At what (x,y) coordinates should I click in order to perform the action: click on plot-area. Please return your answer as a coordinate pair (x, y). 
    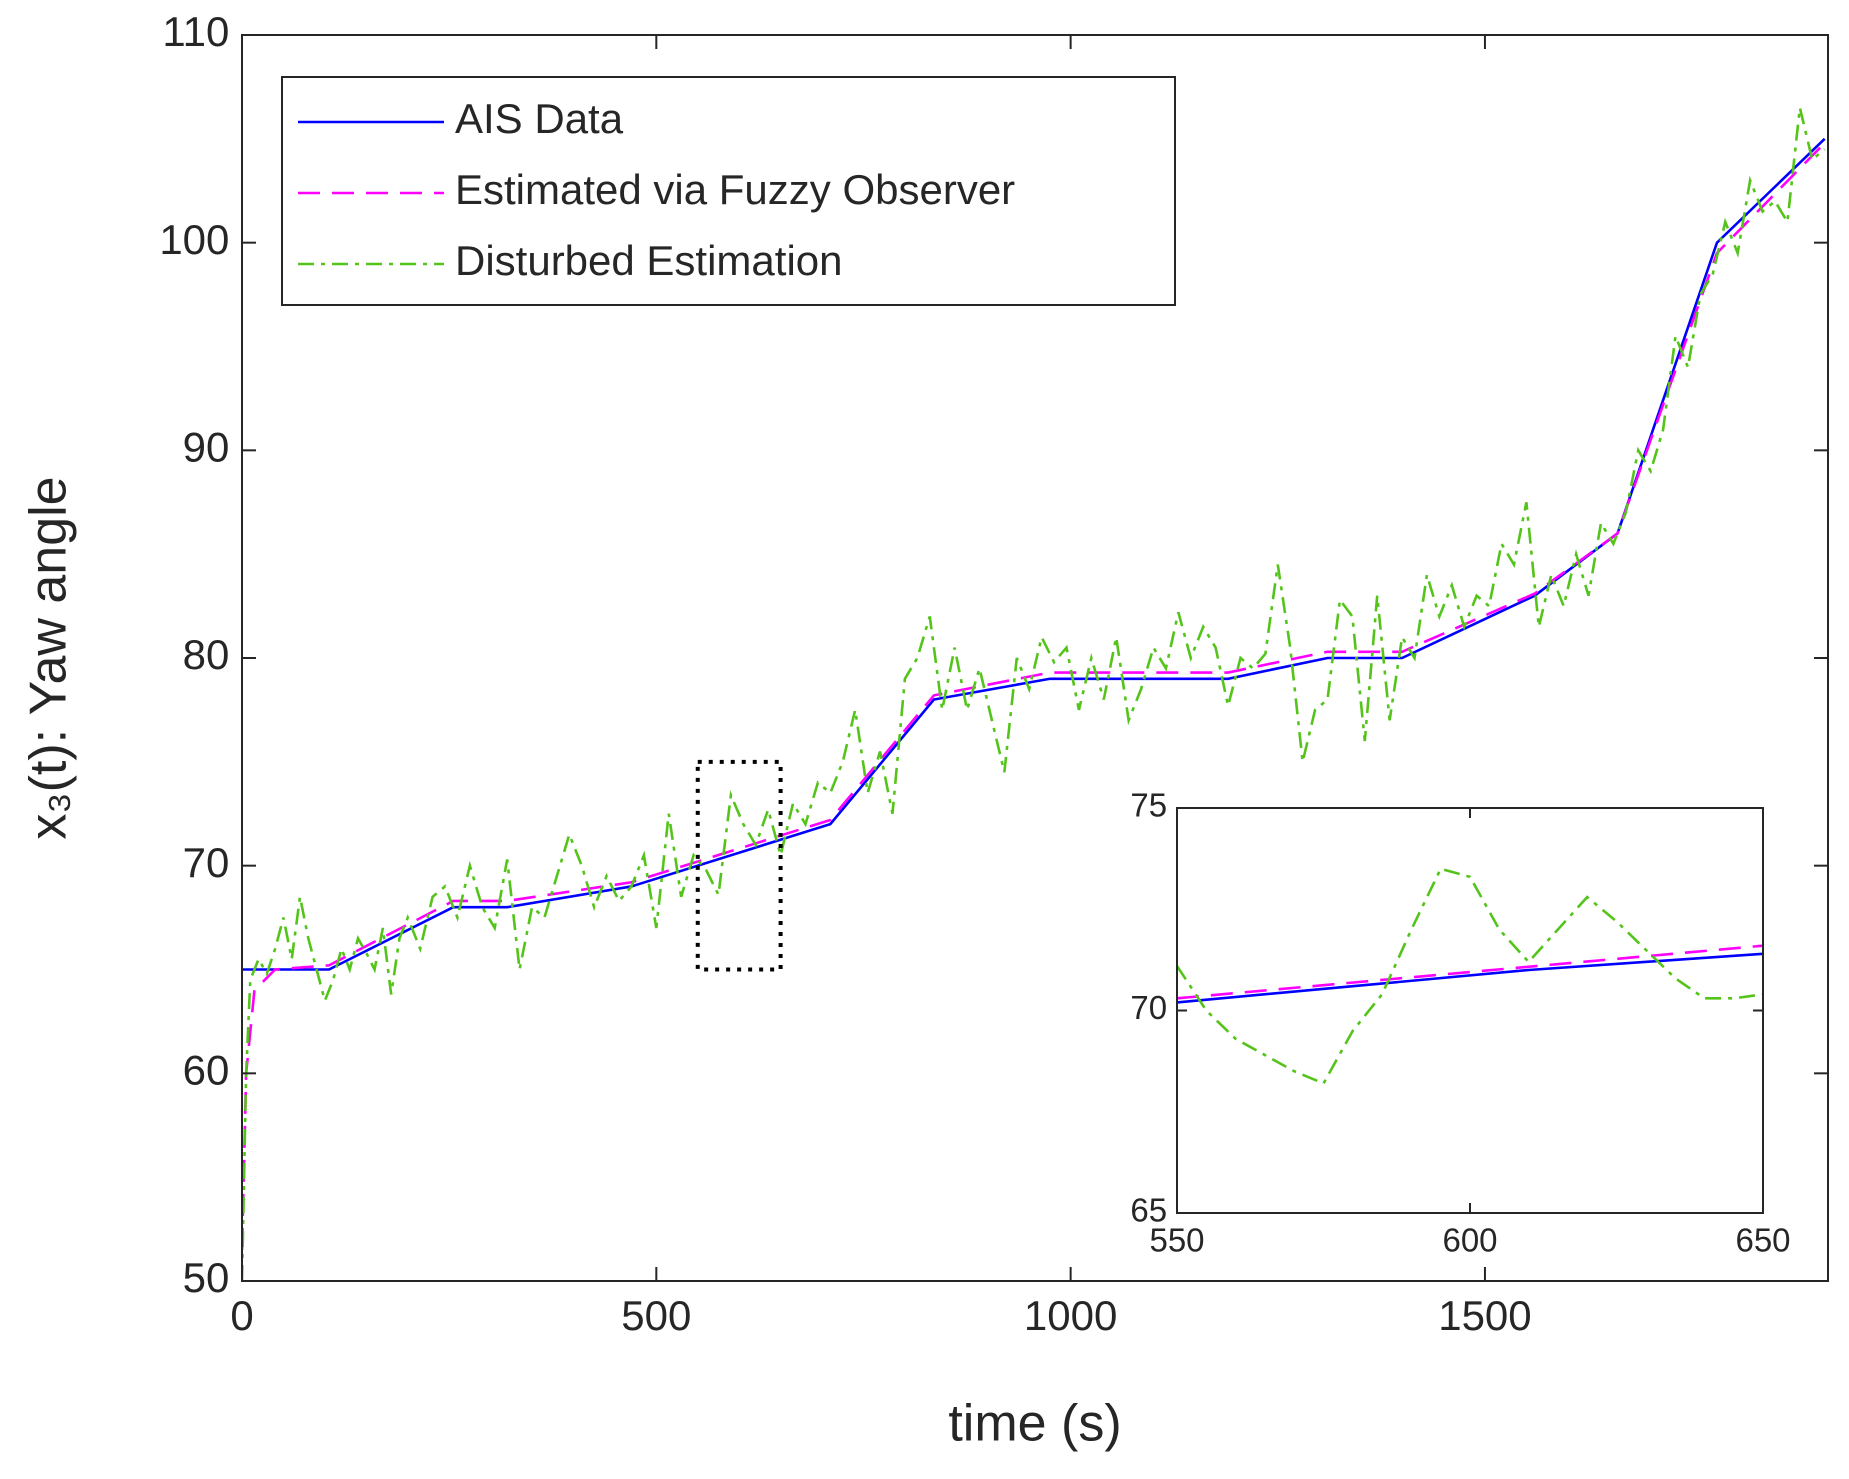
    Looking at the image, I should click on (1470, 1010).